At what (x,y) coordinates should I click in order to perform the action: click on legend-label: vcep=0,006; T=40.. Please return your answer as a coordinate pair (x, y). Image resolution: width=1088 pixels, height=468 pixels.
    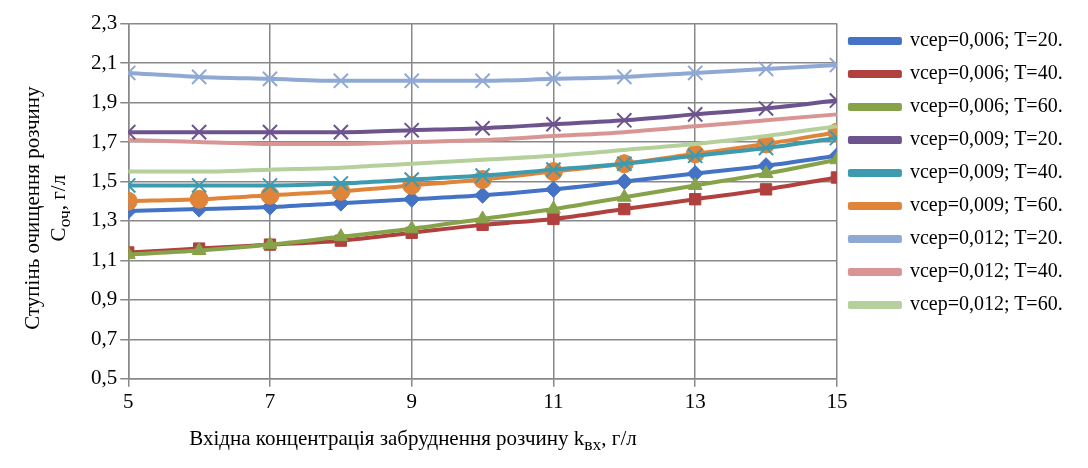
    Looking at the image, I should click on (986, 73).